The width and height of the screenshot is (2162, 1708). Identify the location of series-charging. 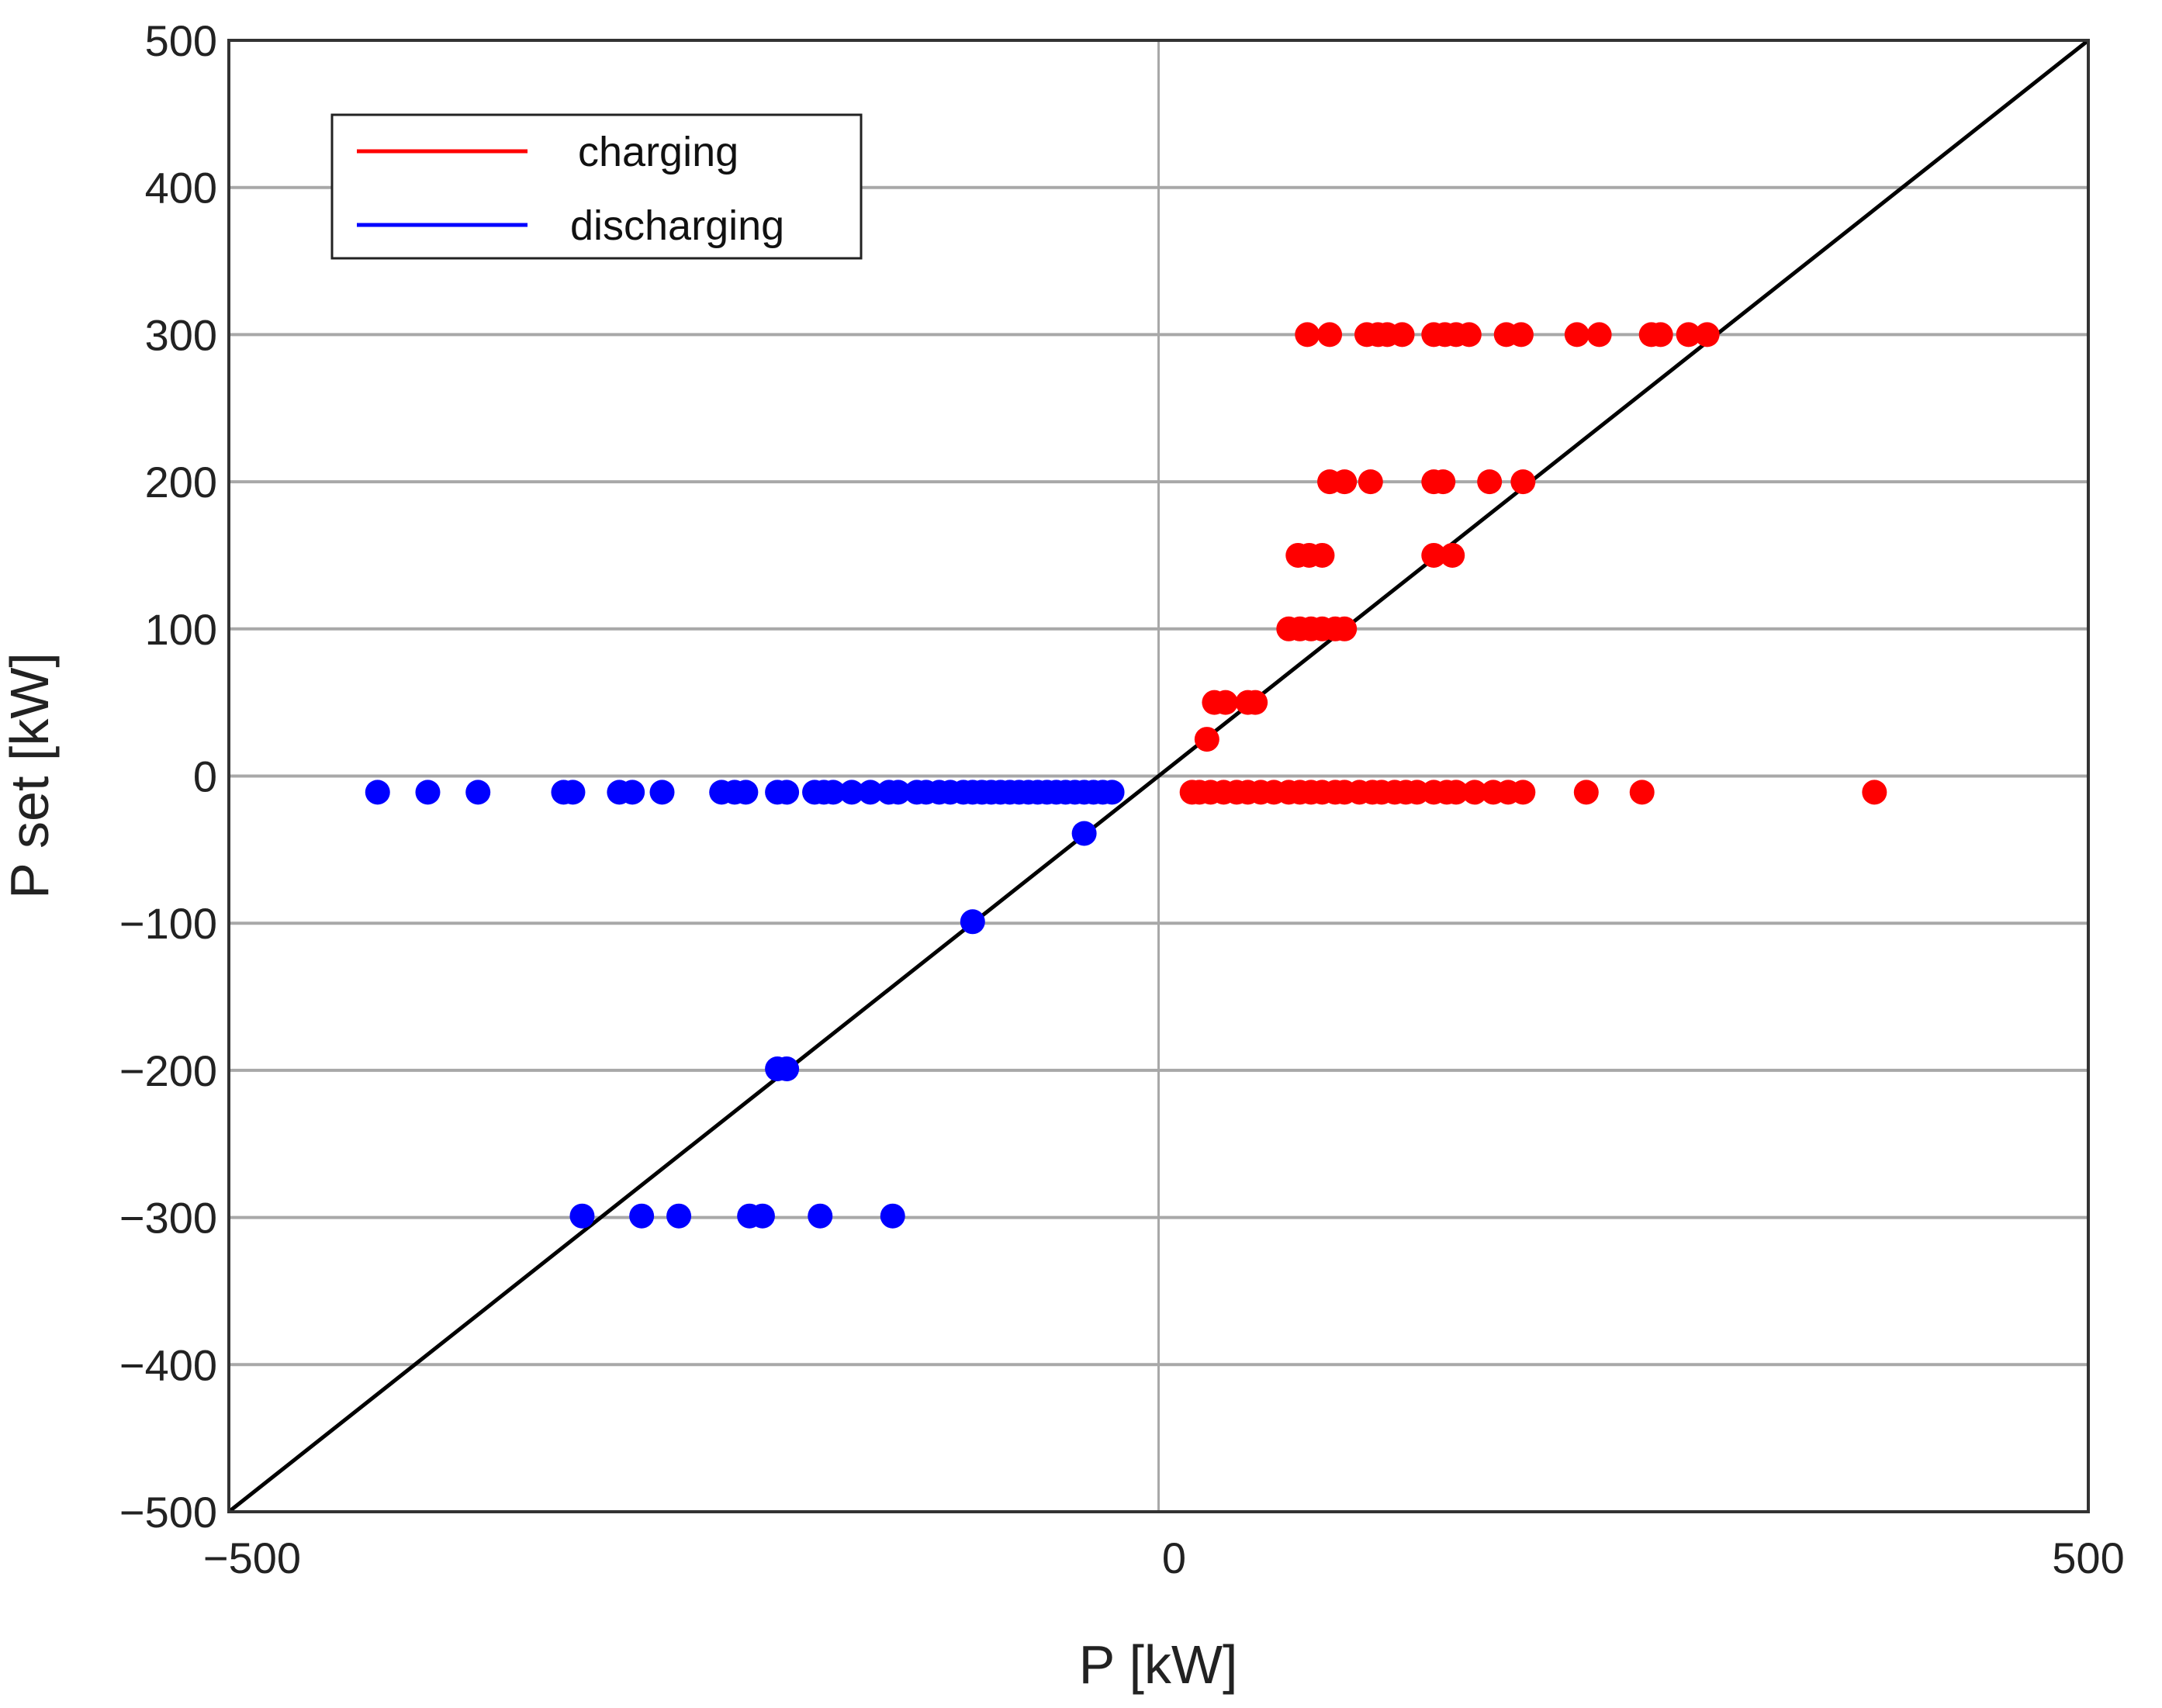
(1533, 563).